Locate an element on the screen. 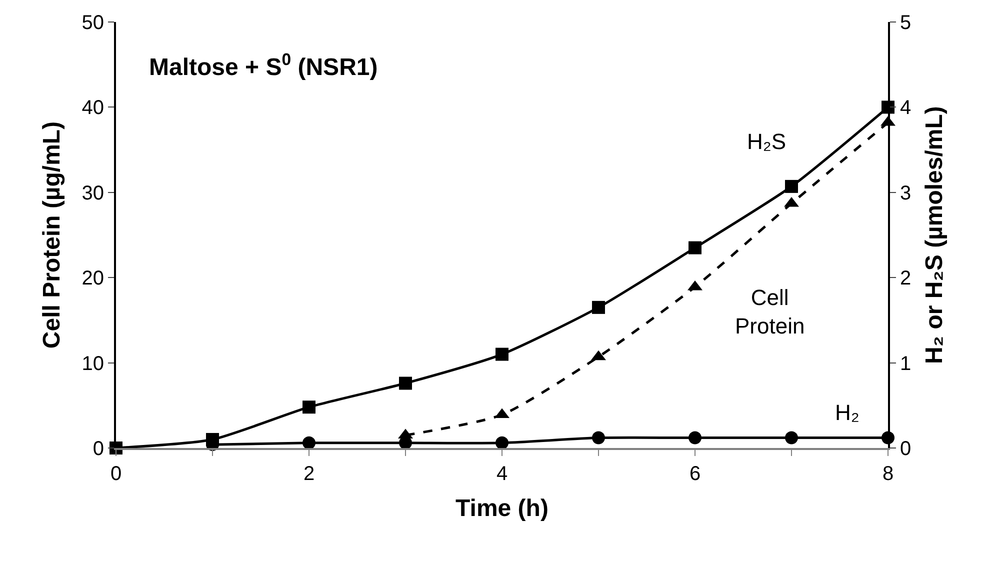 The width and height of the screenshot is (990, 565). y-tick-label: 40 is located at coordinates (93, 108).